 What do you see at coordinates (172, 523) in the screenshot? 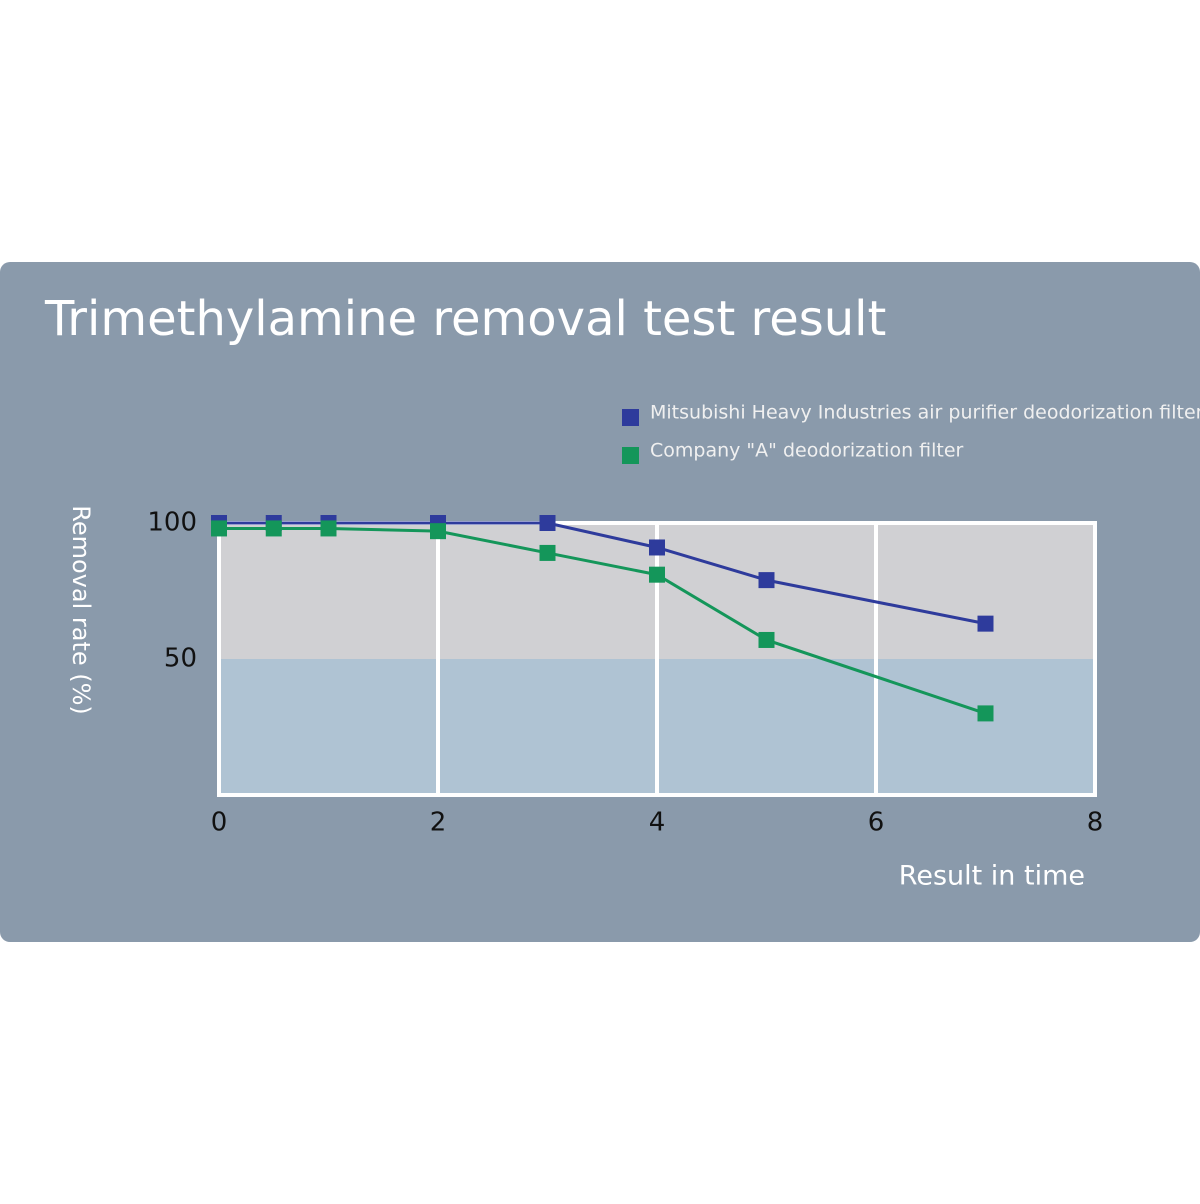
I see `y-tick-label: 100` at bounding box center [172, 523].